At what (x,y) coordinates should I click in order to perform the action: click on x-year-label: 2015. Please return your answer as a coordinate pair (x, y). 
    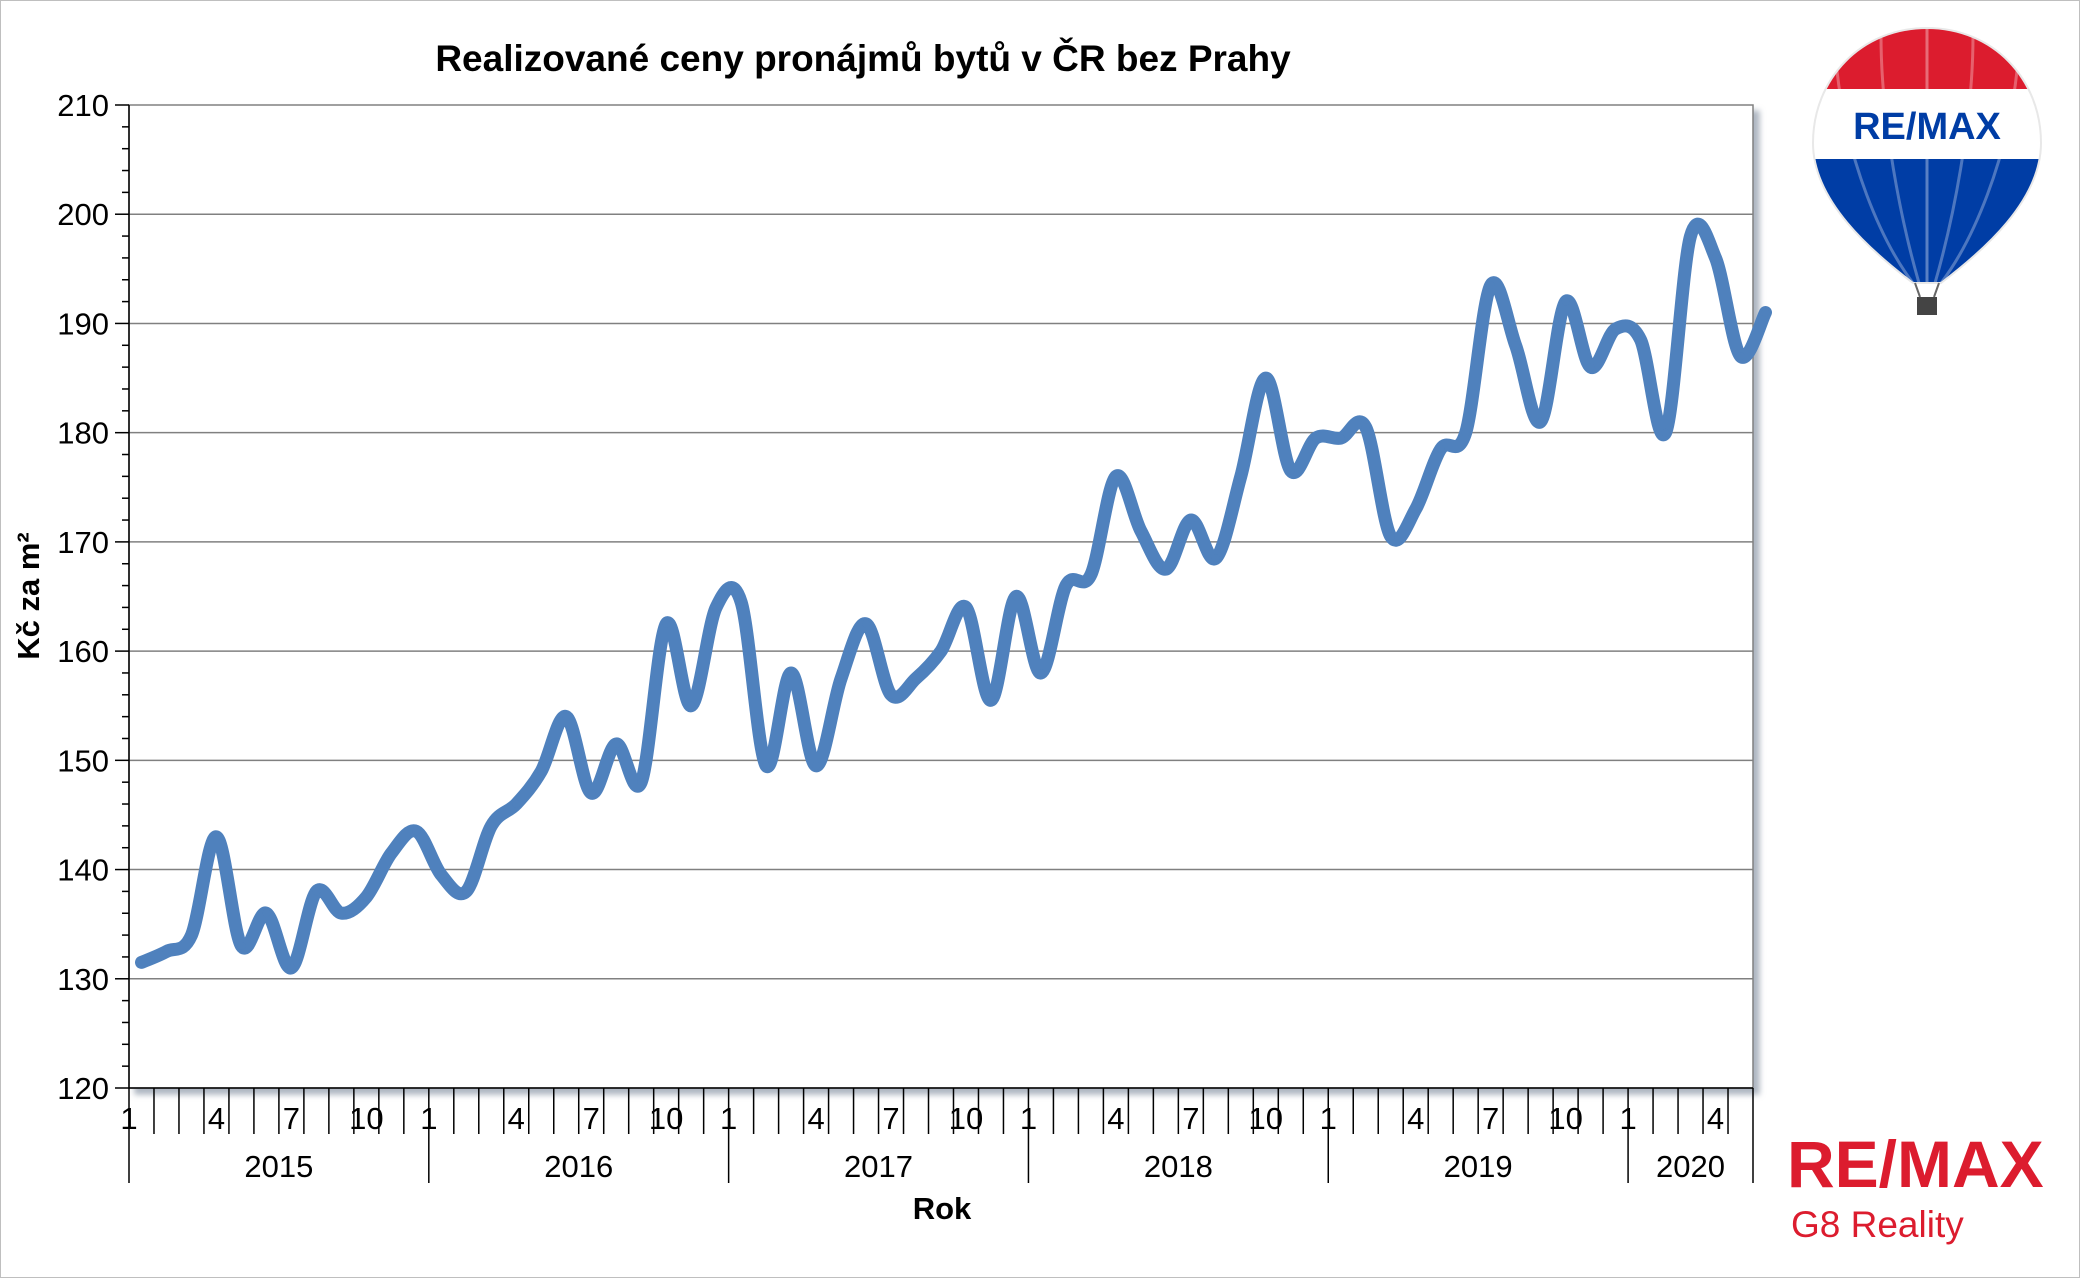
    Looking at the image, I should click on (278, 1166).